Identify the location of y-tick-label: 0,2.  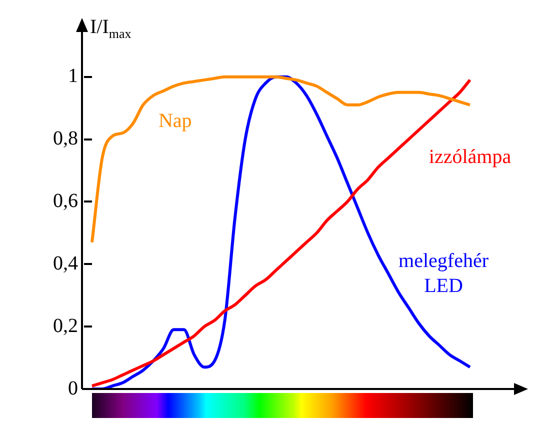
(65, 325).